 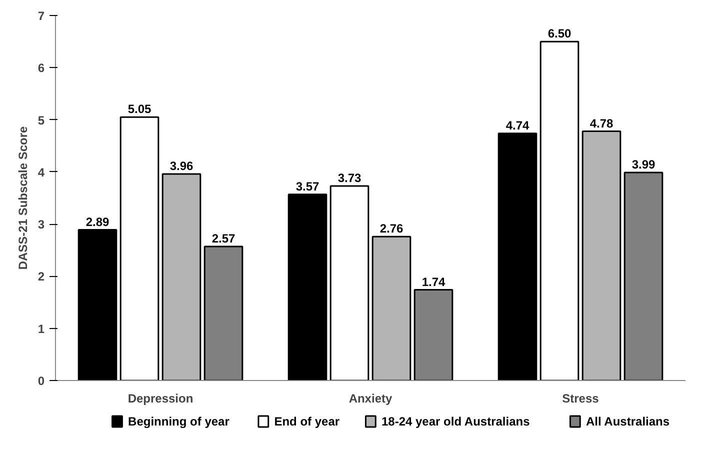 I want to click on y-tick-label: 1, so click(x=41, y=329).